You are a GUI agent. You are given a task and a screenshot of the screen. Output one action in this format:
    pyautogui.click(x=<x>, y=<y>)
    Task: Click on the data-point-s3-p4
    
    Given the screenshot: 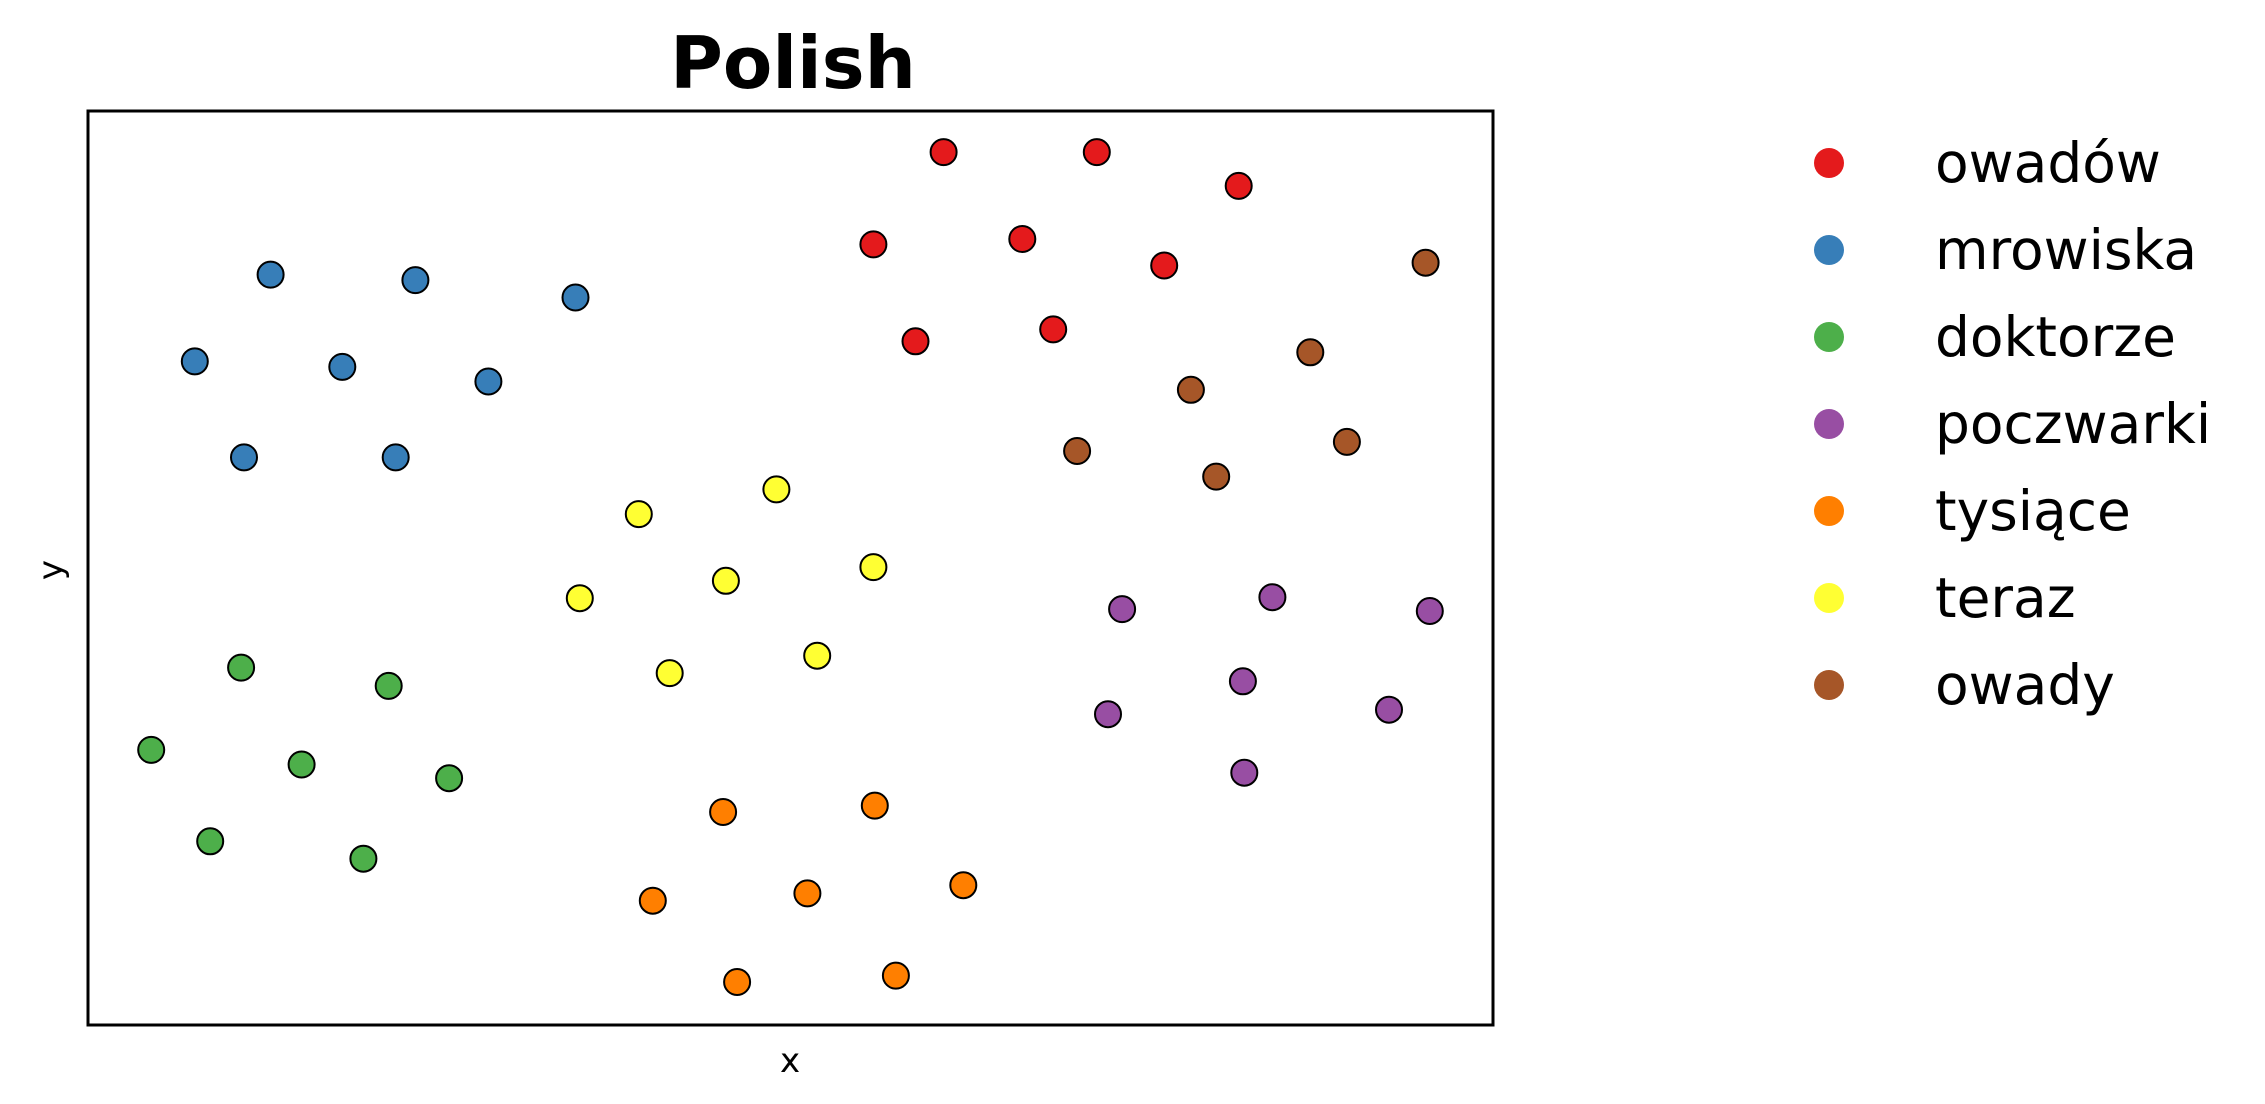 What is the action you would take?
    pyautogui.click(x=1108, y=714)
    